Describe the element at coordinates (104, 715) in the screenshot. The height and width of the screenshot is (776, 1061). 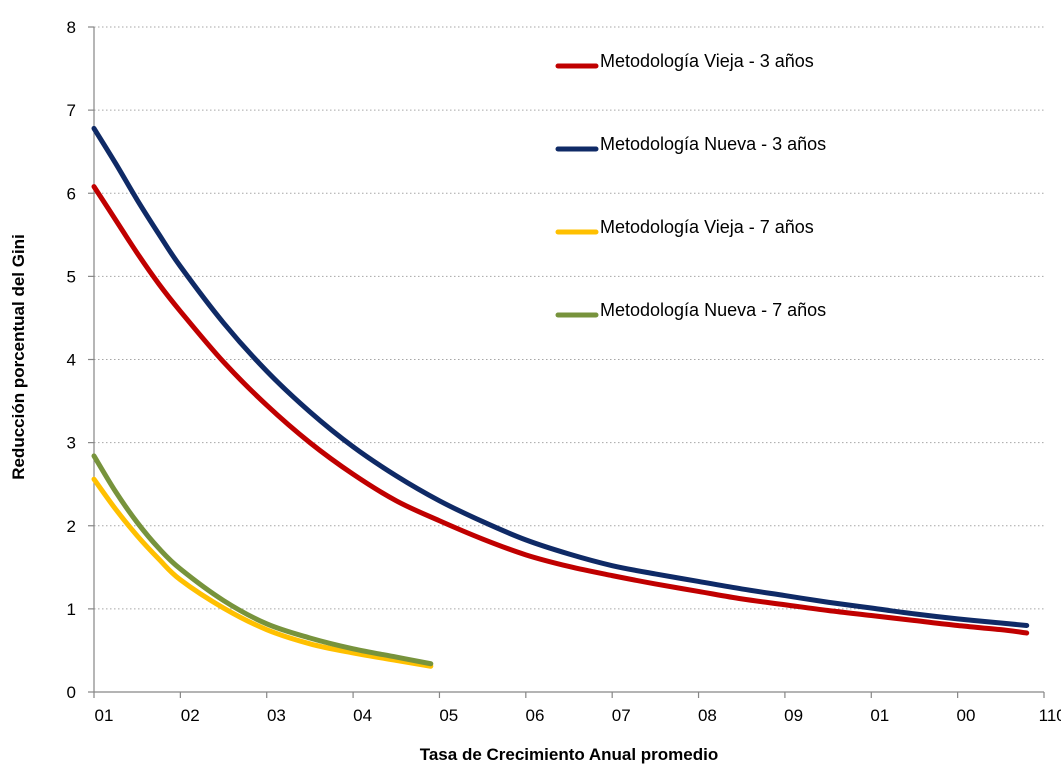
I see `x-tick-label-0: 01` at that location.